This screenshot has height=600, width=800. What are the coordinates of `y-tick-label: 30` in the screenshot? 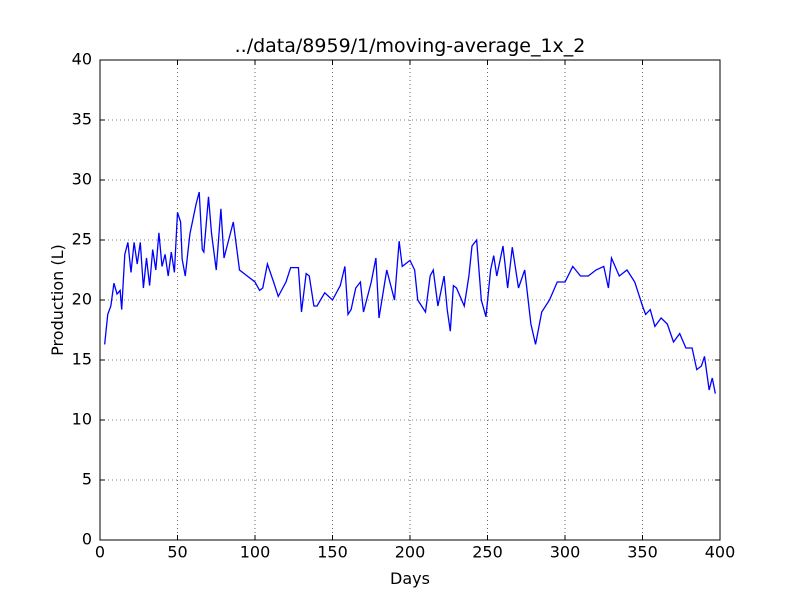 It's located at (82, 179).